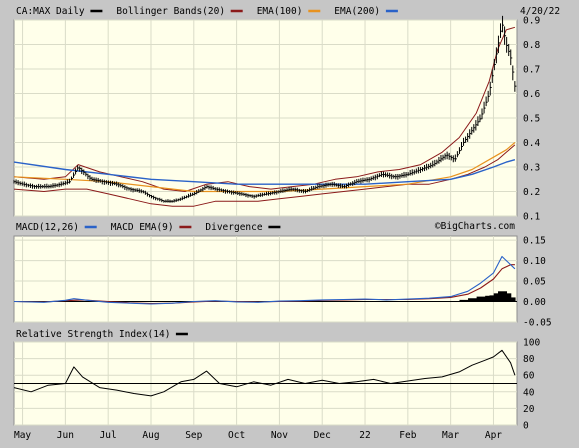 The image size is (579, 448). What do you see at coordinates (534, 241) in the screenshot?
I see `macd-y-tick-label: 0.15` at bounding box center [534, 241].